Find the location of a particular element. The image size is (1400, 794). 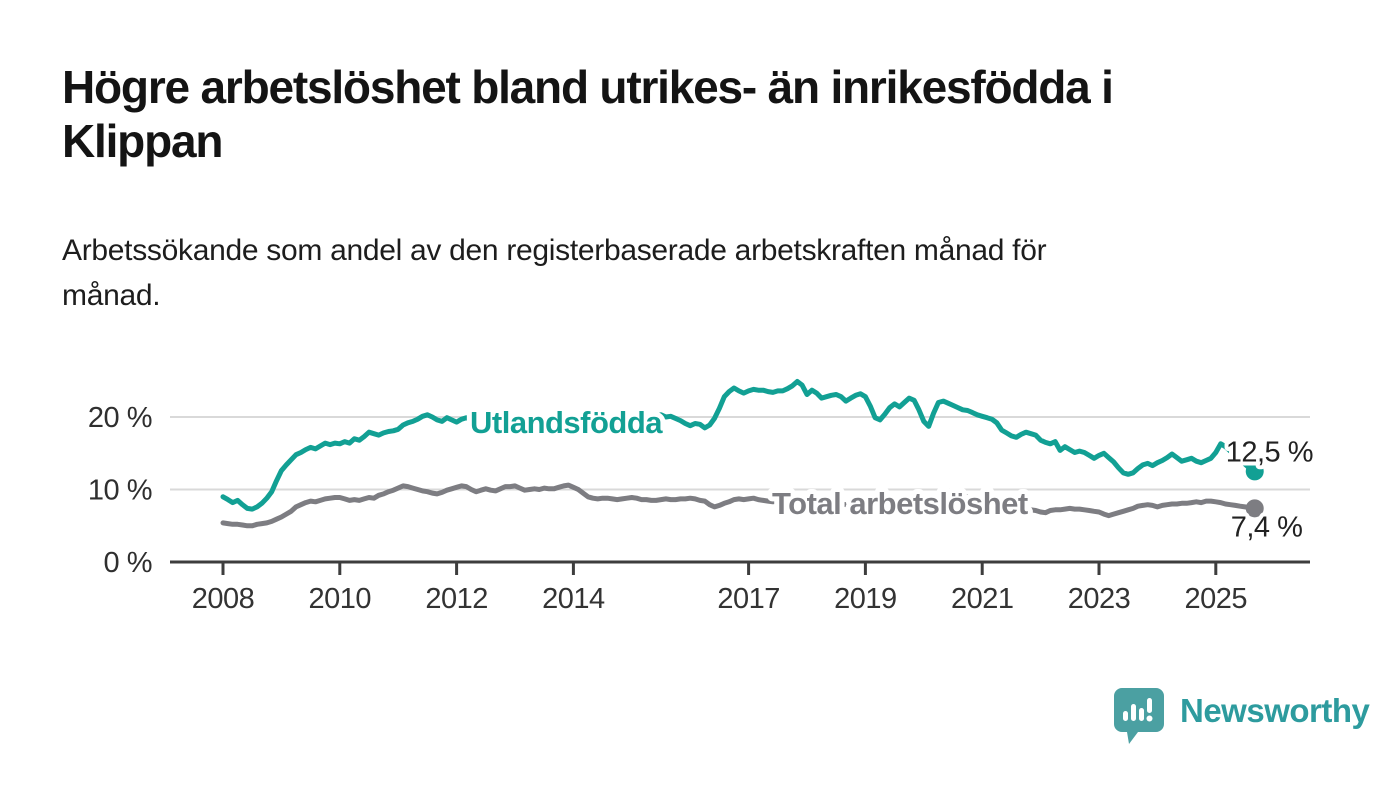

newsworthy-speech-bubble-bar-chart-icon is located at coordinates (1139, 716).